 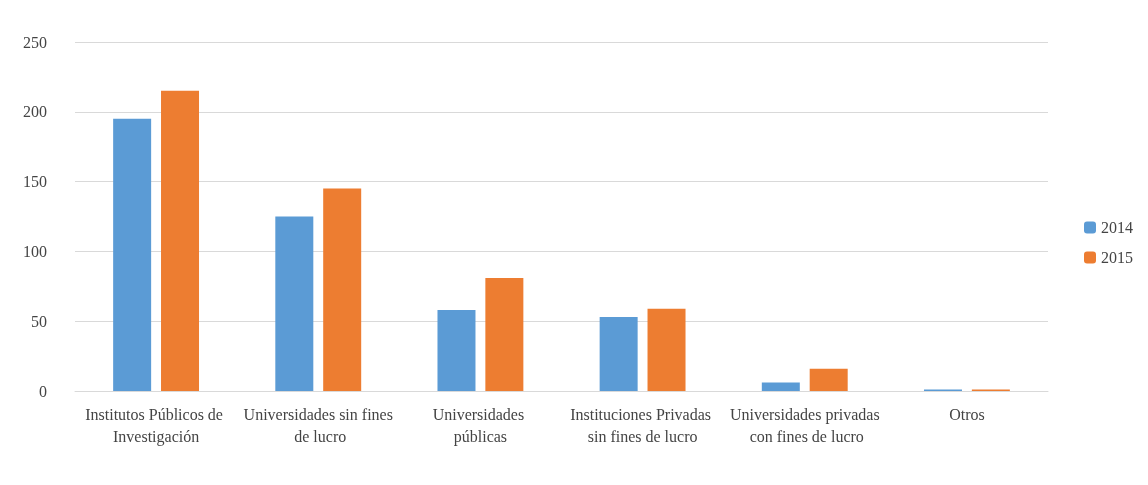 What do you see at coordinates (1117, 257) in the screenshot?
I see `legend-label: 2015` at bounding box center [1117, 257].